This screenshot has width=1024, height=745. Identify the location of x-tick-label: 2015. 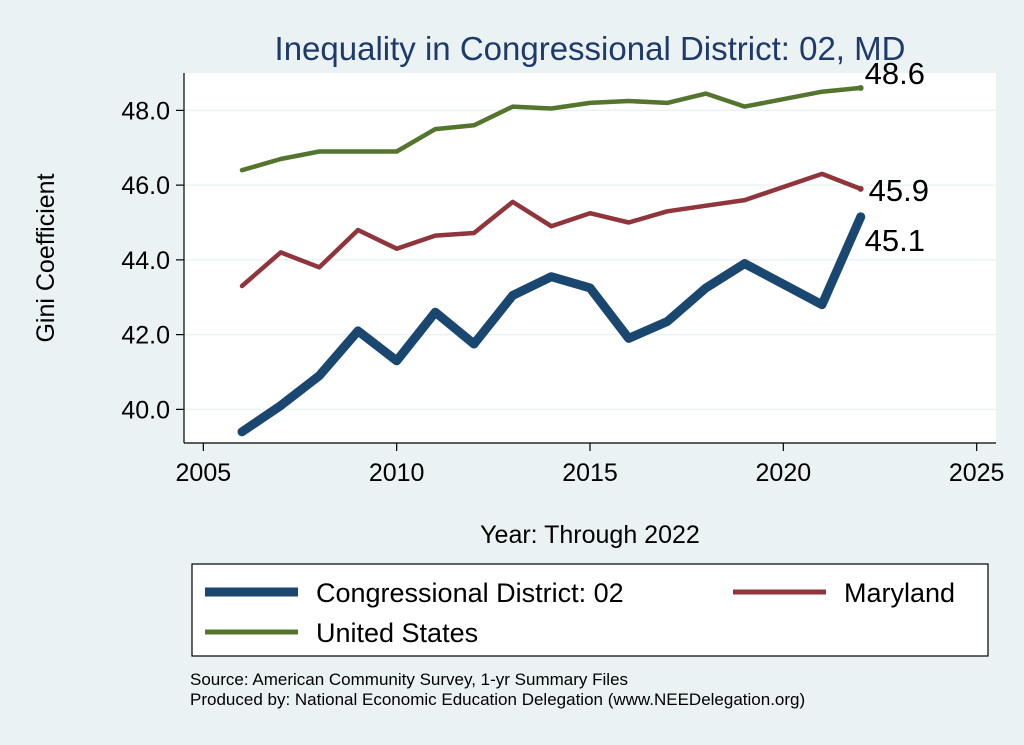
(590, 473).